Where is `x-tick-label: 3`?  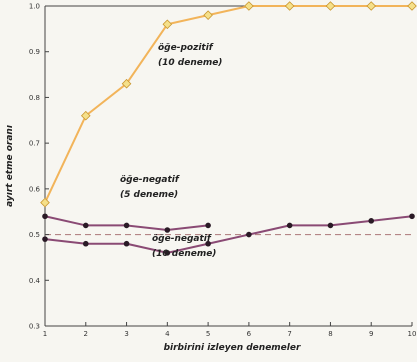
x-tick-label: 3 is located at coordinates (126, 334).